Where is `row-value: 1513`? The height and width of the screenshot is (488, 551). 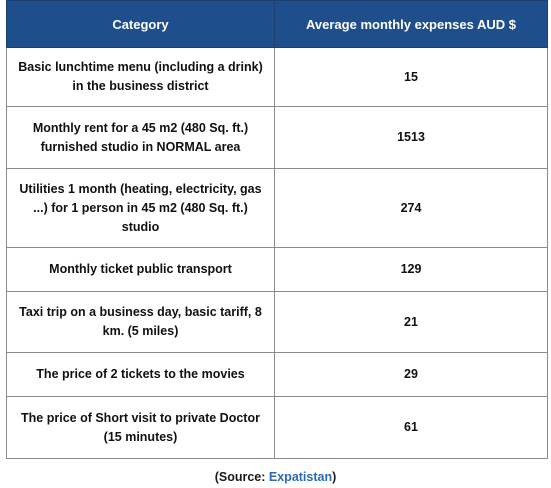
row-value: 1513 is located at coordinates (411, 137).